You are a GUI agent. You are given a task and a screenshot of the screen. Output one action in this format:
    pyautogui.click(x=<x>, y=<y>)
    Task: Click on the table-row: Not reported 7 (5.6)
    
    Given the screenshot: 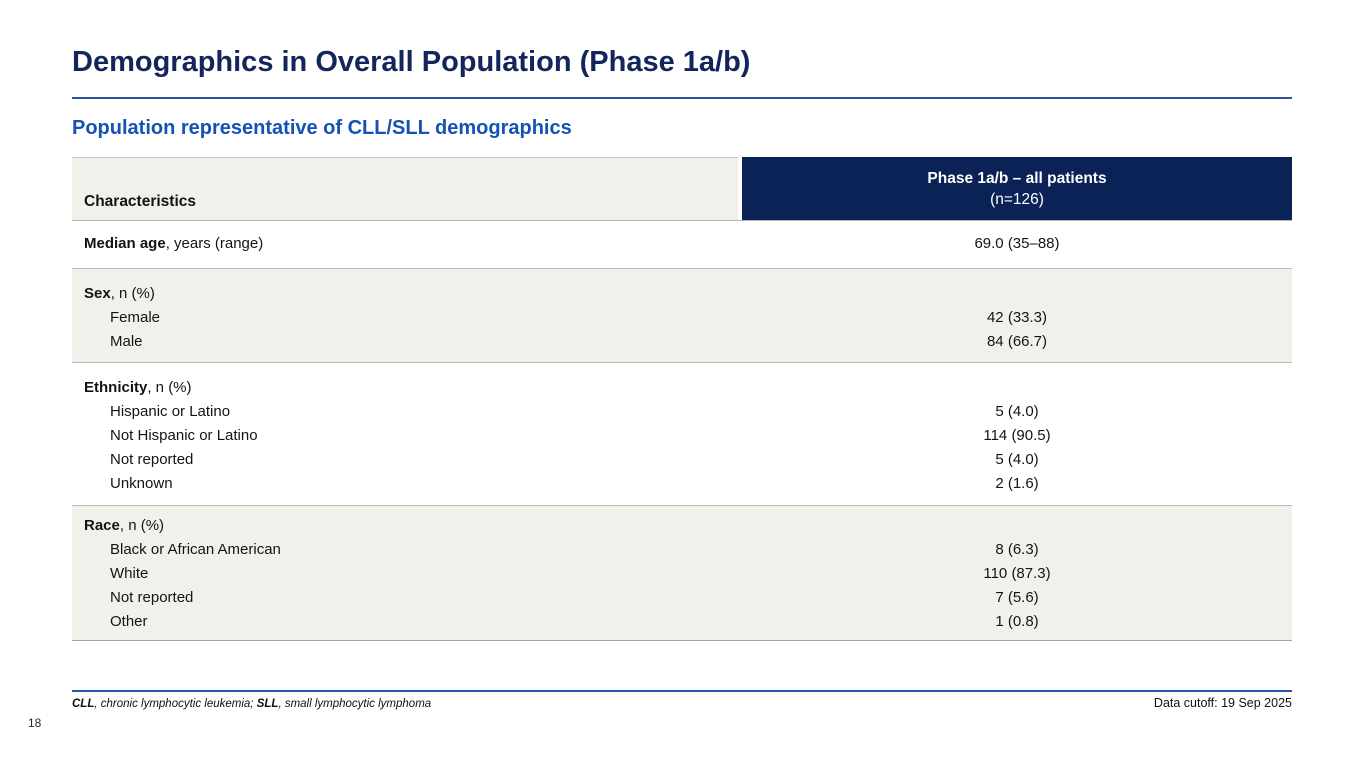 What is the action you would take?
    pyautogui.click(x=682, y=598)
    